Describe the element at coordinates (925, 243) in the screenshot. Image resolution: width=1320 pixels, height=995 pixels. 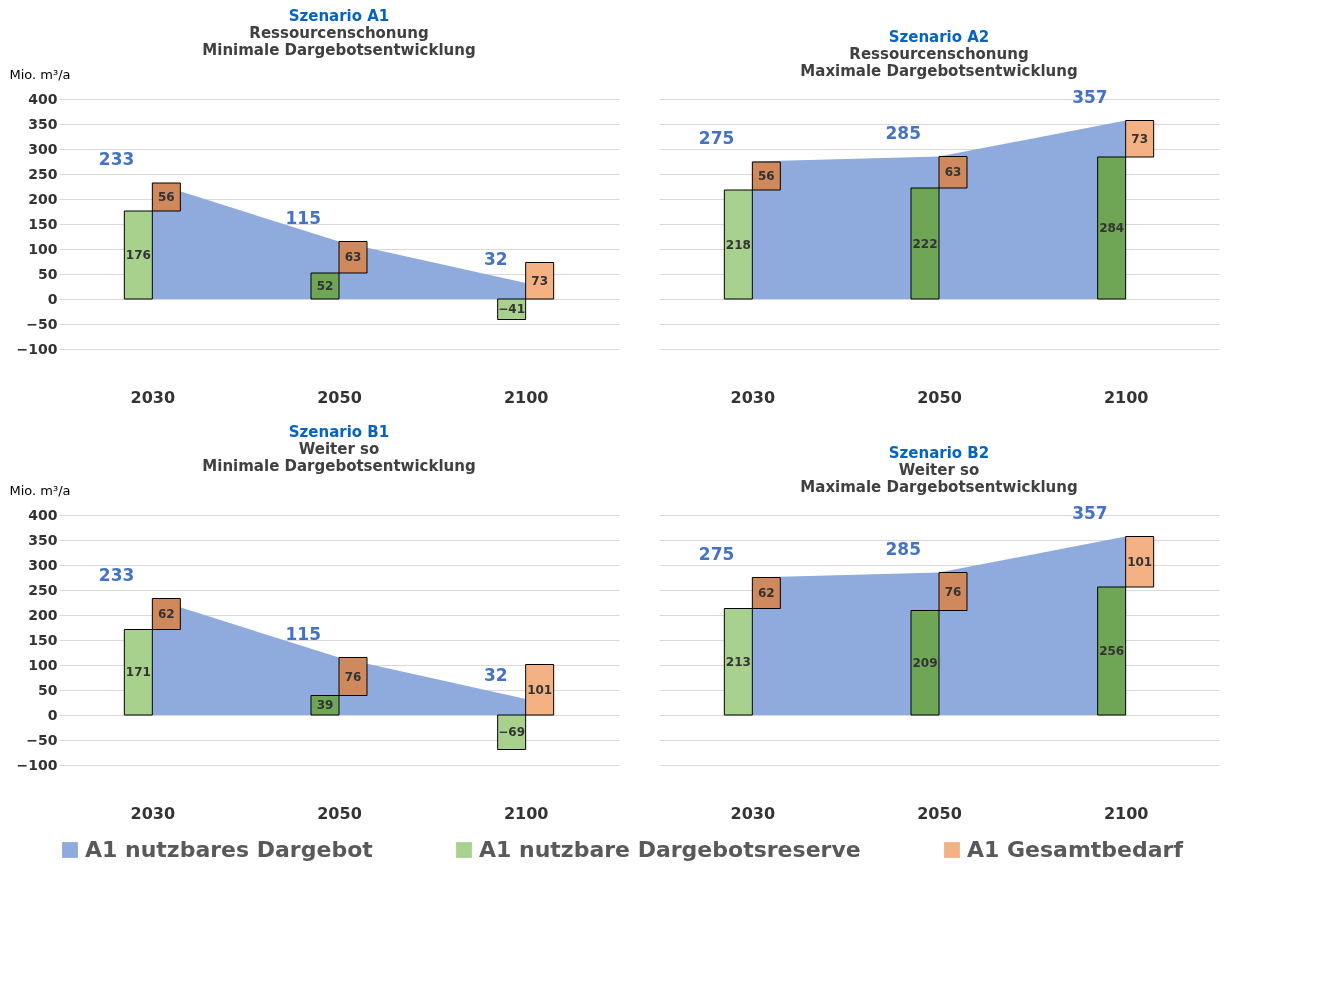
I see `data-label: 222` at that location.